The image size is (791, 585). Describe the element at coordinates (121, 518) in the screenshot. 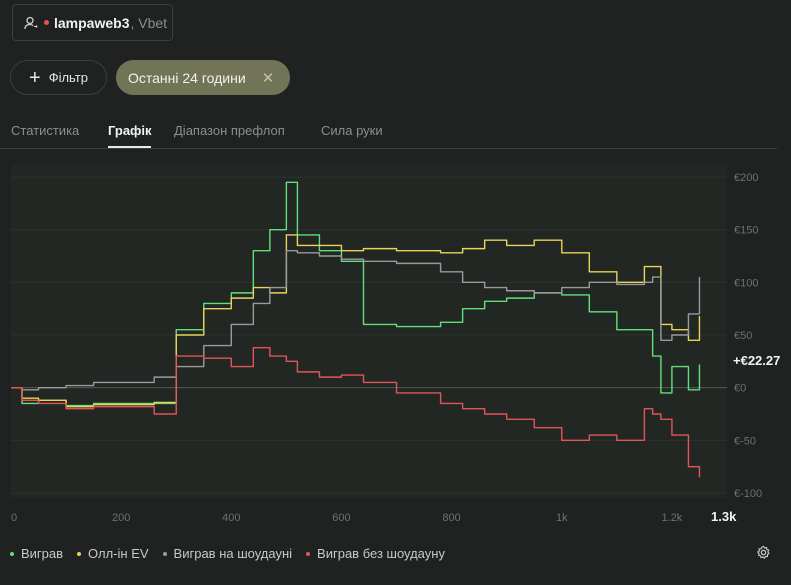

I see `x-tick-label: 200` at that location.